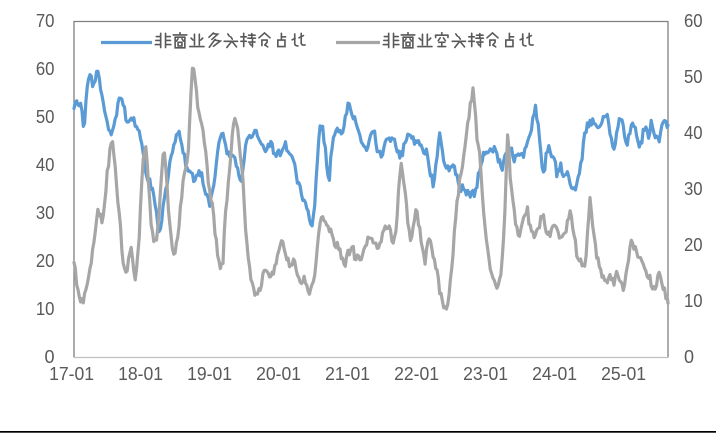  What do you see at coordinates (45, 21) in the screenshot?
I see `svg-text: 70` at bounding box center [45, 21].